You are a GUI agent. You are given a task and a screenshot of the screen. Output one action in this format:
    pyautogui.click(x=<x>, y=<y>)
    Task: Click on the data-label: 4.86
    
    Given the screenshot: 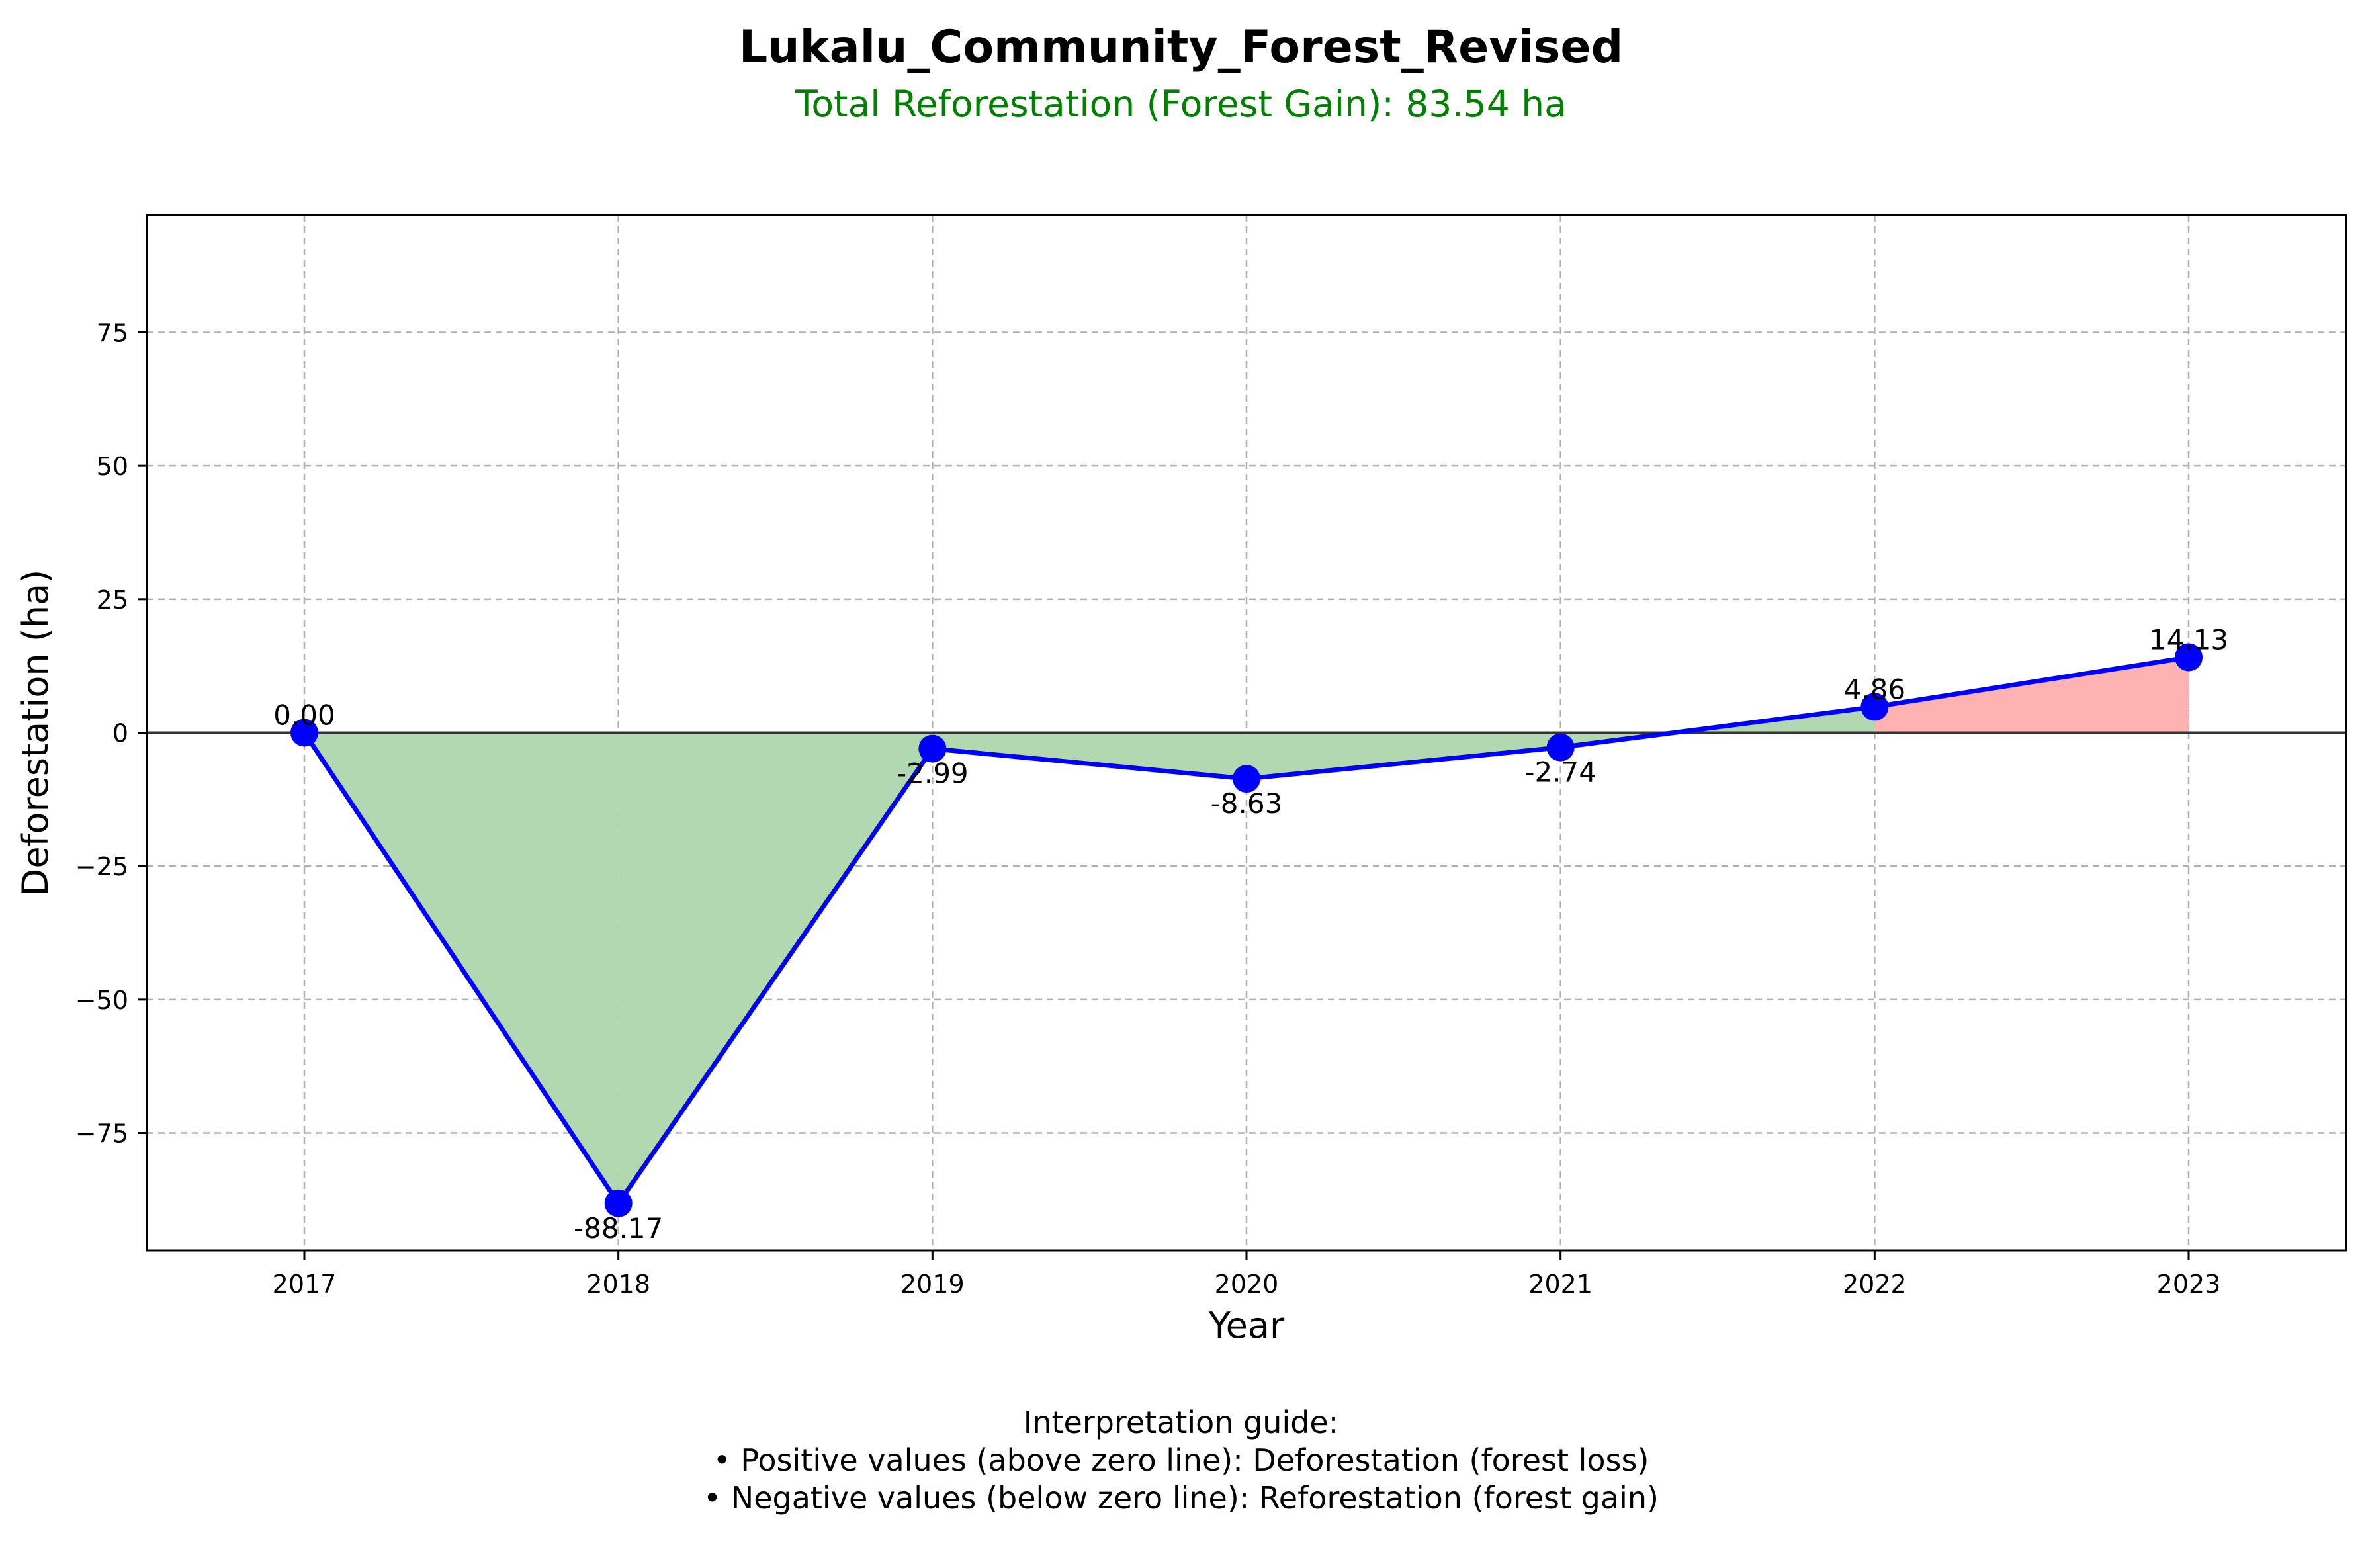 What is the action you would take?
    pyautogui.click(x=1875, y=689)
    